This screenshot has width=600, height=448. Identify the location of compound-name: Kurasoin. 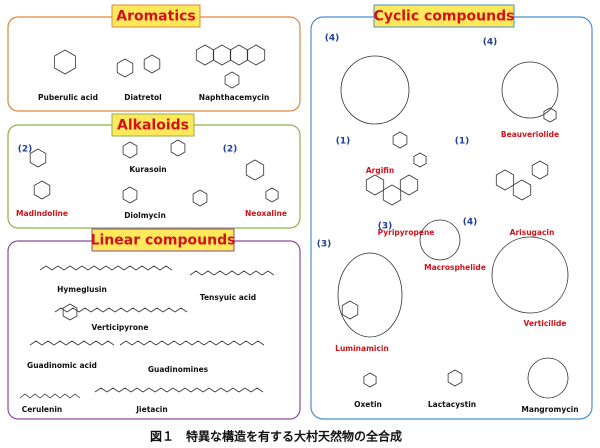
(147, 169).